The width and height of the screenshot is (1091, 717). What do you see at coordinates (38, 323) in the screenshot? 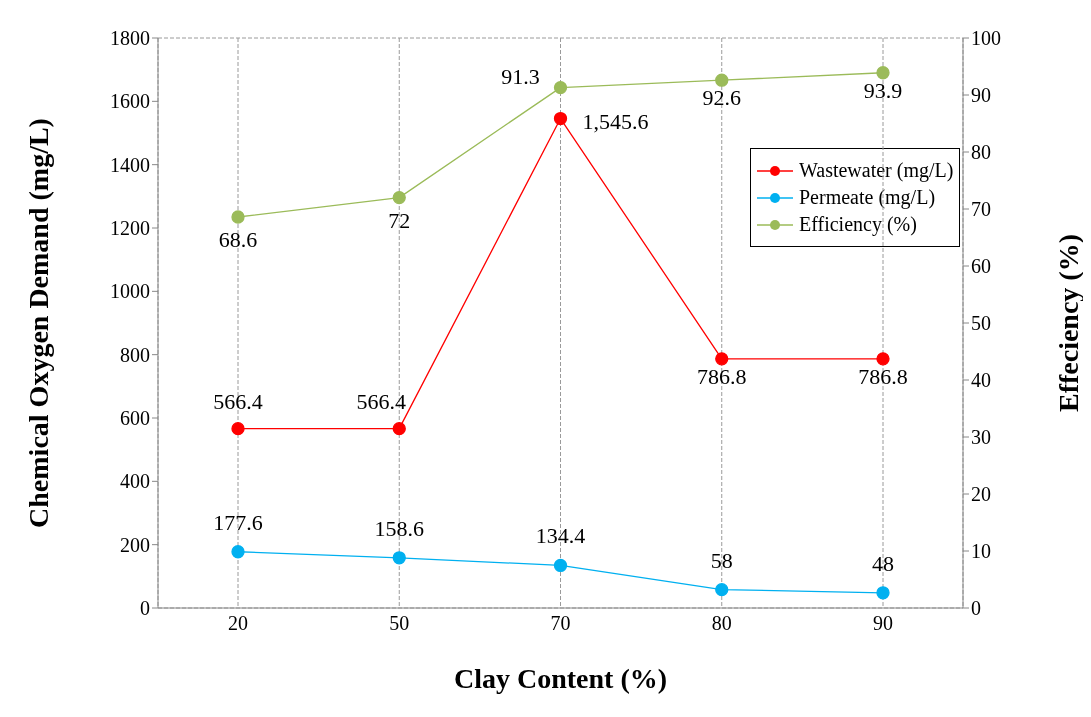
I see `y-axis-title: Chemical Oxygen Demand (mg/L)` at bounding box center [38, 323].